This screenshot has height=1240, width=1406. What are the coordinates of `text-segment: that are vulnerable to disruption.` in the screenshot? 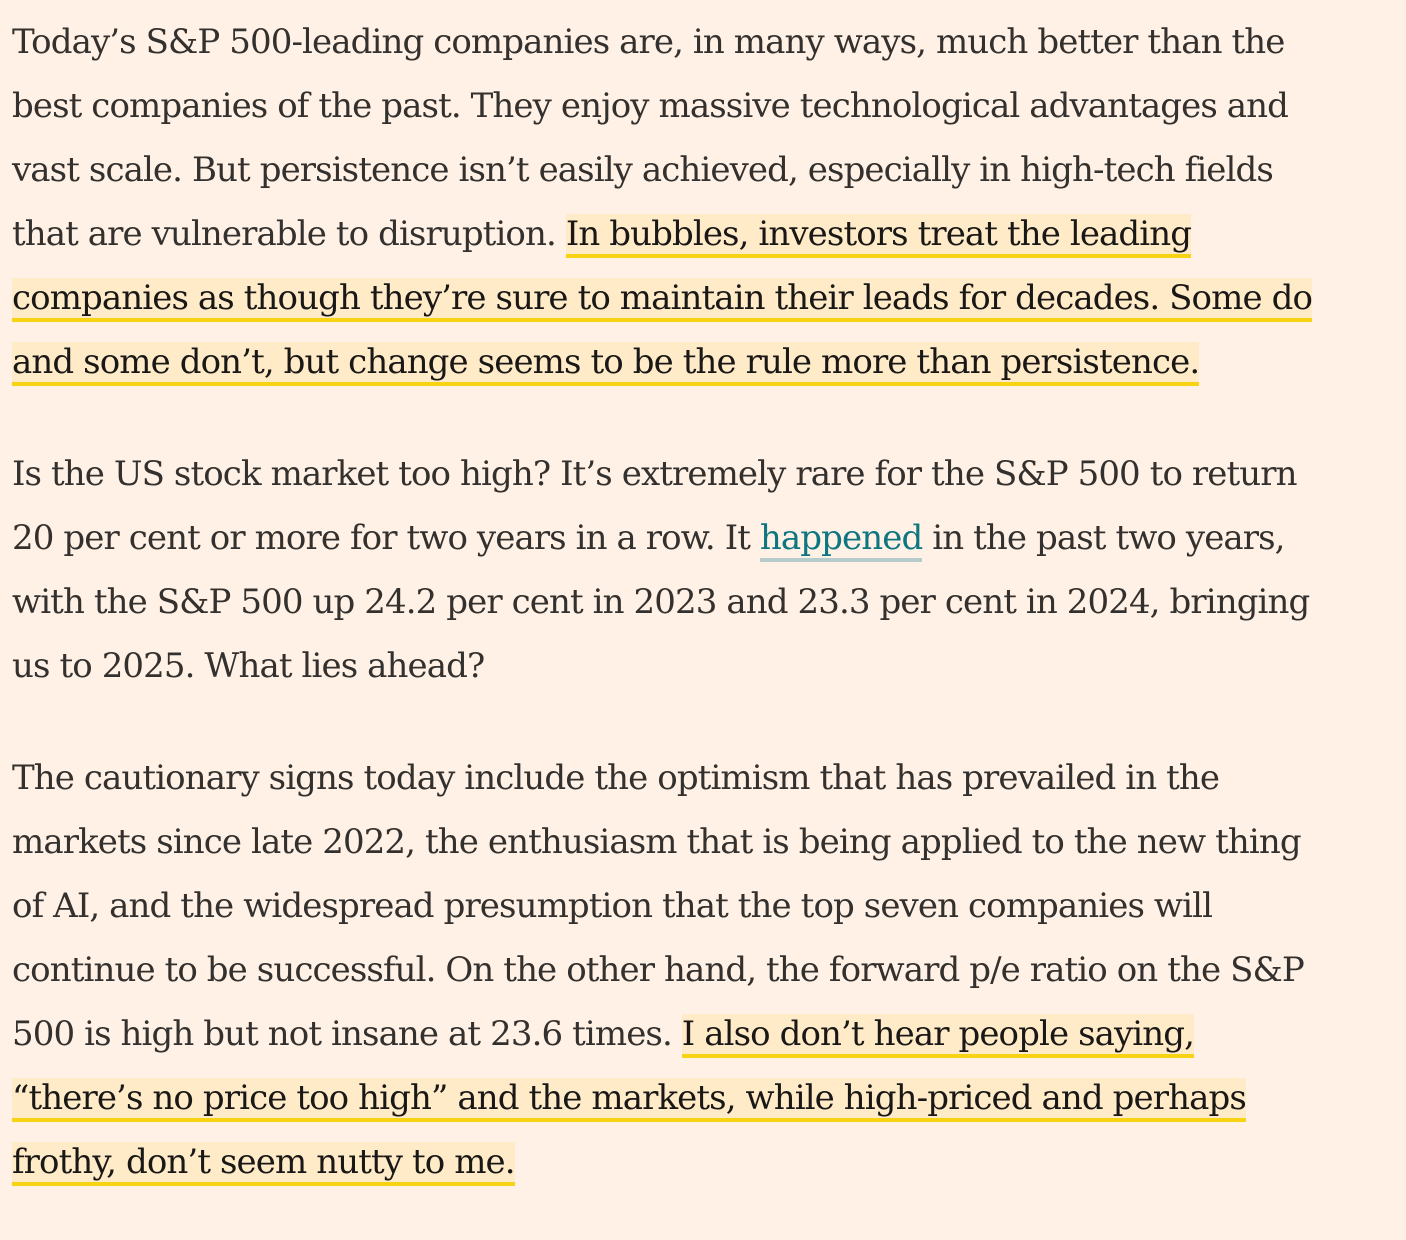 It's located at (289, 234).